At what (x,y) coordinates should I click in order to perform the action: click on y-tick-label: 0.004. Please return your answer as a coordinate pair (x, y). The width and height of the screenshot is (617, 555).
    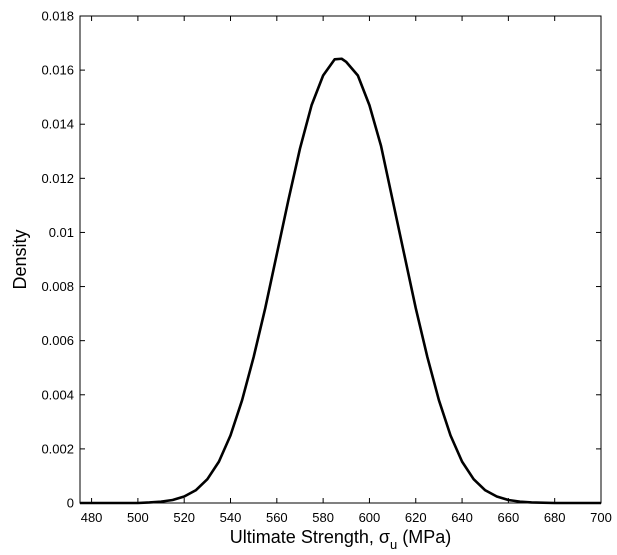
    Looking at the image, I should click on (57, 394).